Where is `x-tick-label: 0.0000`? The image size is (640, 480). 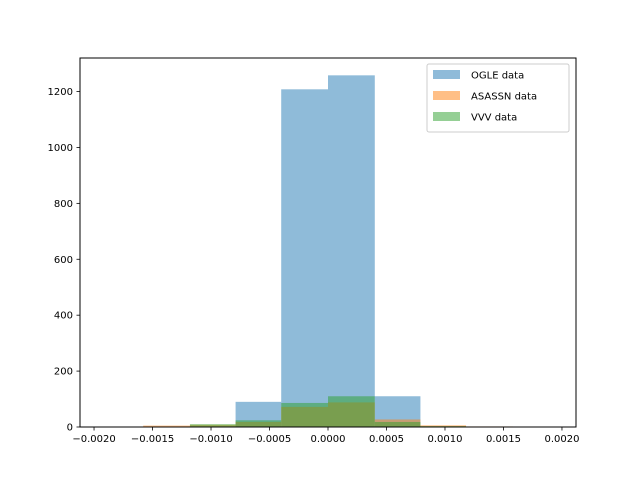 x-tick-label: 0.0000 is located at coordinates (328, 439).